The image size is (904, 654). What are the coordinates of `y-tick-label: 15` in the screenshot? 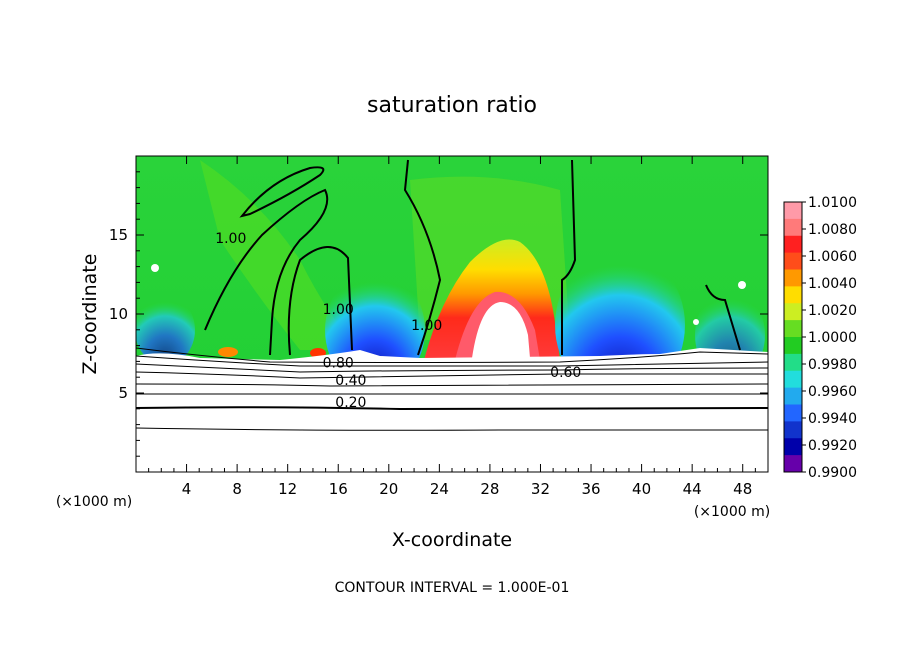 It's located at (118, 235).